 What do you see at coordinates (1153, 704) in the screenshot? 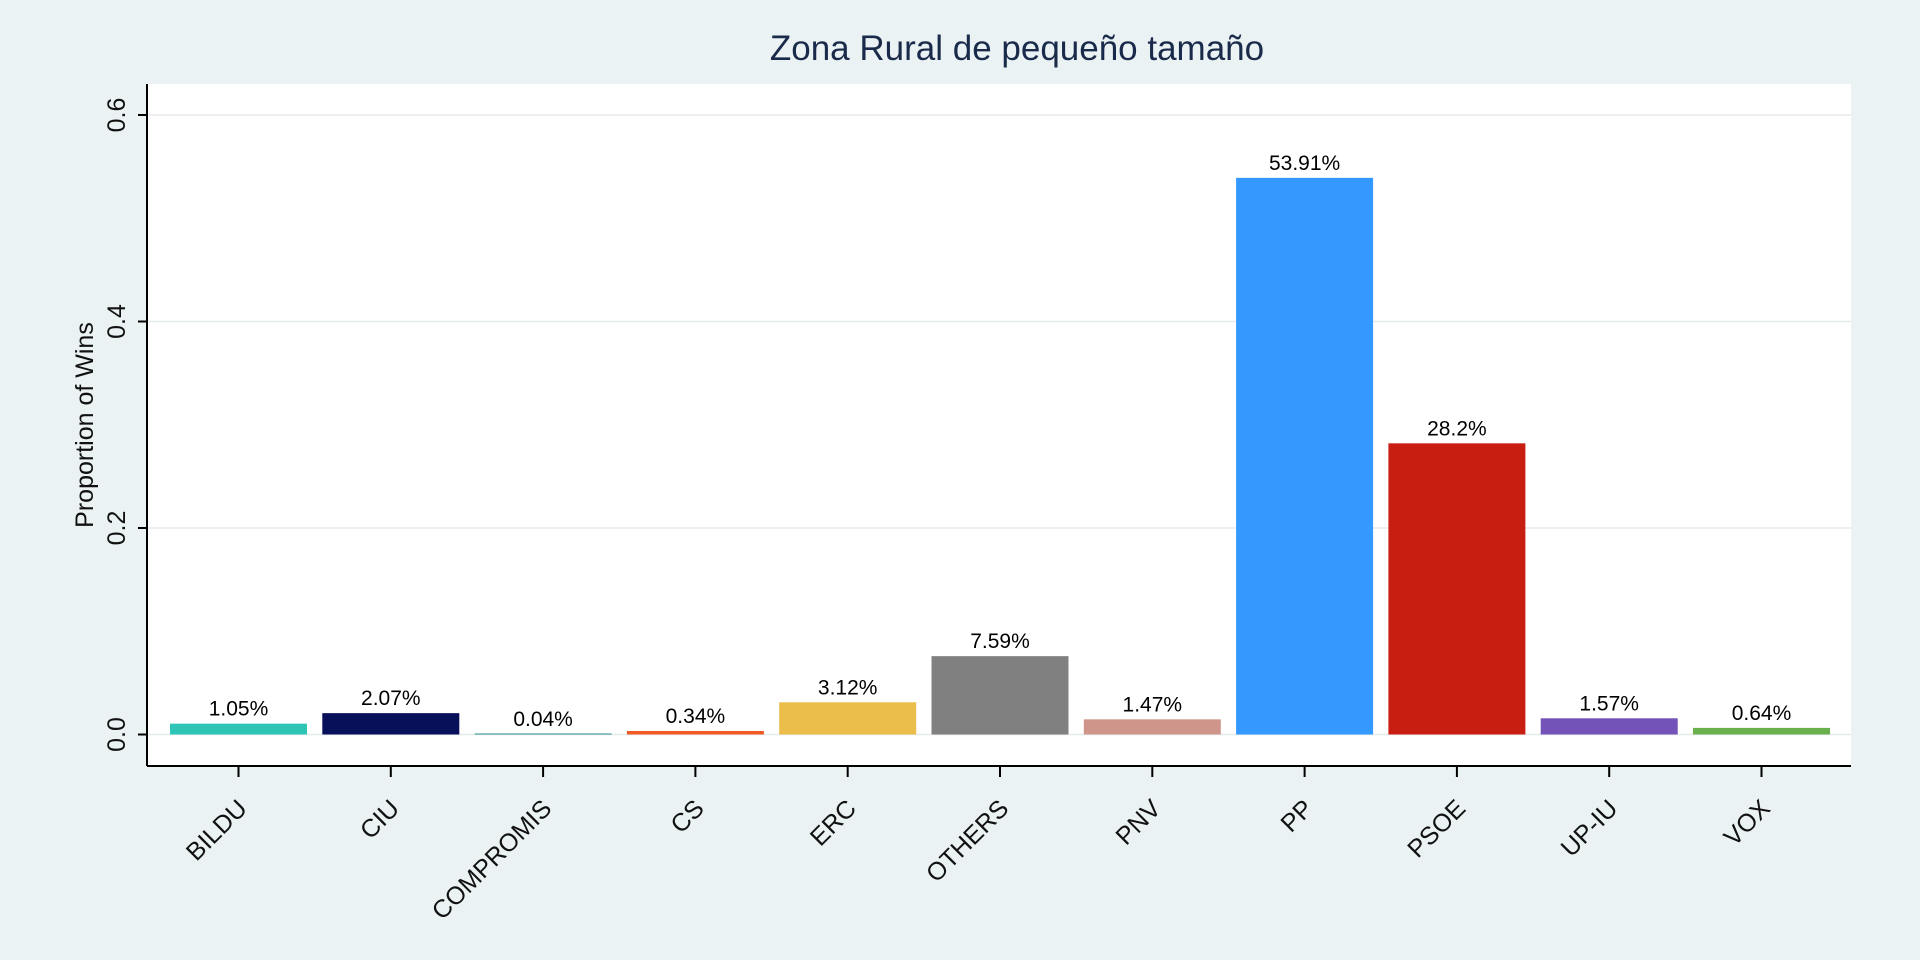
I see `data-label-pnv: 1.47%` at bounding box center [1153, 704].